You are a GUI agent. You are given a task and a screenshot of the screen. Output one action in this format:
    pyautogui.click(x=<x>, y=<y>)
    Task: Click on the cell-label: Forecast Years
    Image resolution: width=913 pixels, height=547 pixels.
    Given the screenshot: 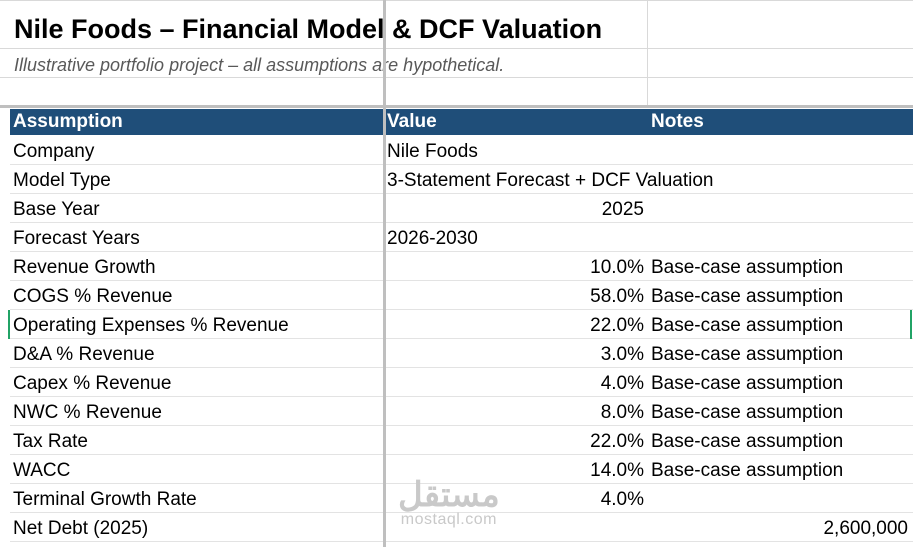 What is the action you would take?
    pyautogui.click(x=76, y=238)
    